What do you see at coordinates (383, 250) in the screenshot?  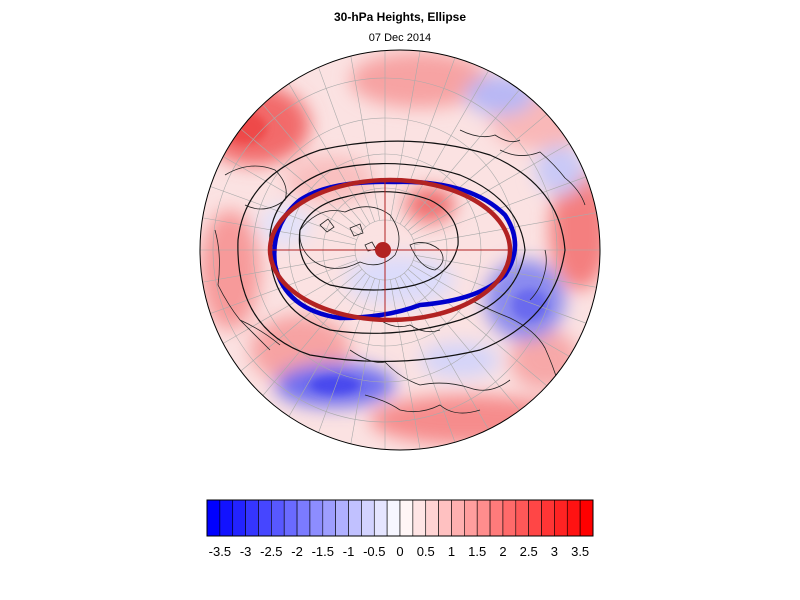 I see `ellipse-center-marker` at bounding box center [383, 250].